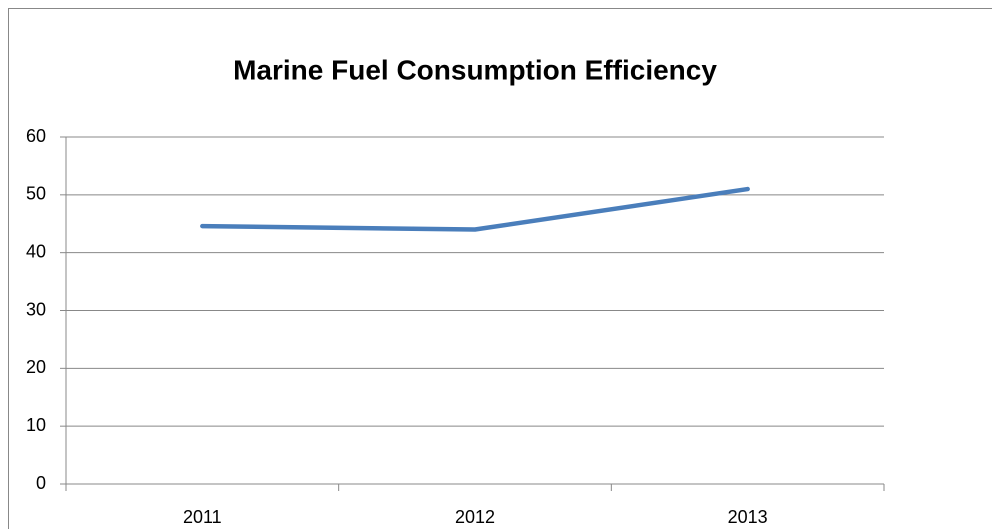 The width and height of the screenshot is (992, 529). What do you see at coordinates (36, 425) in the screenshot?
I see `y-tick-label: 10` at bounding box center [36, 425].